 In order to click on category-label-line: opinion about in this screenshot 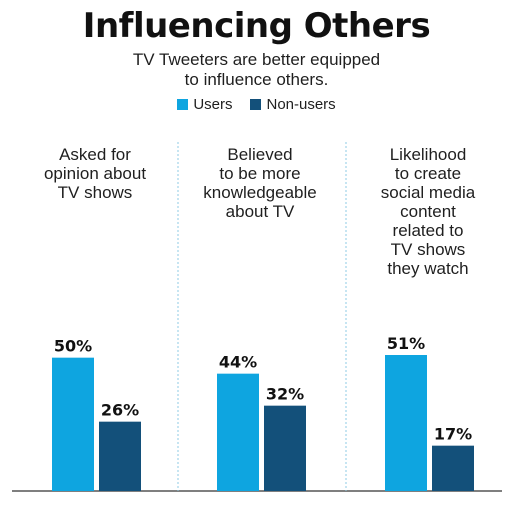, I will do `click(95, 173)`.